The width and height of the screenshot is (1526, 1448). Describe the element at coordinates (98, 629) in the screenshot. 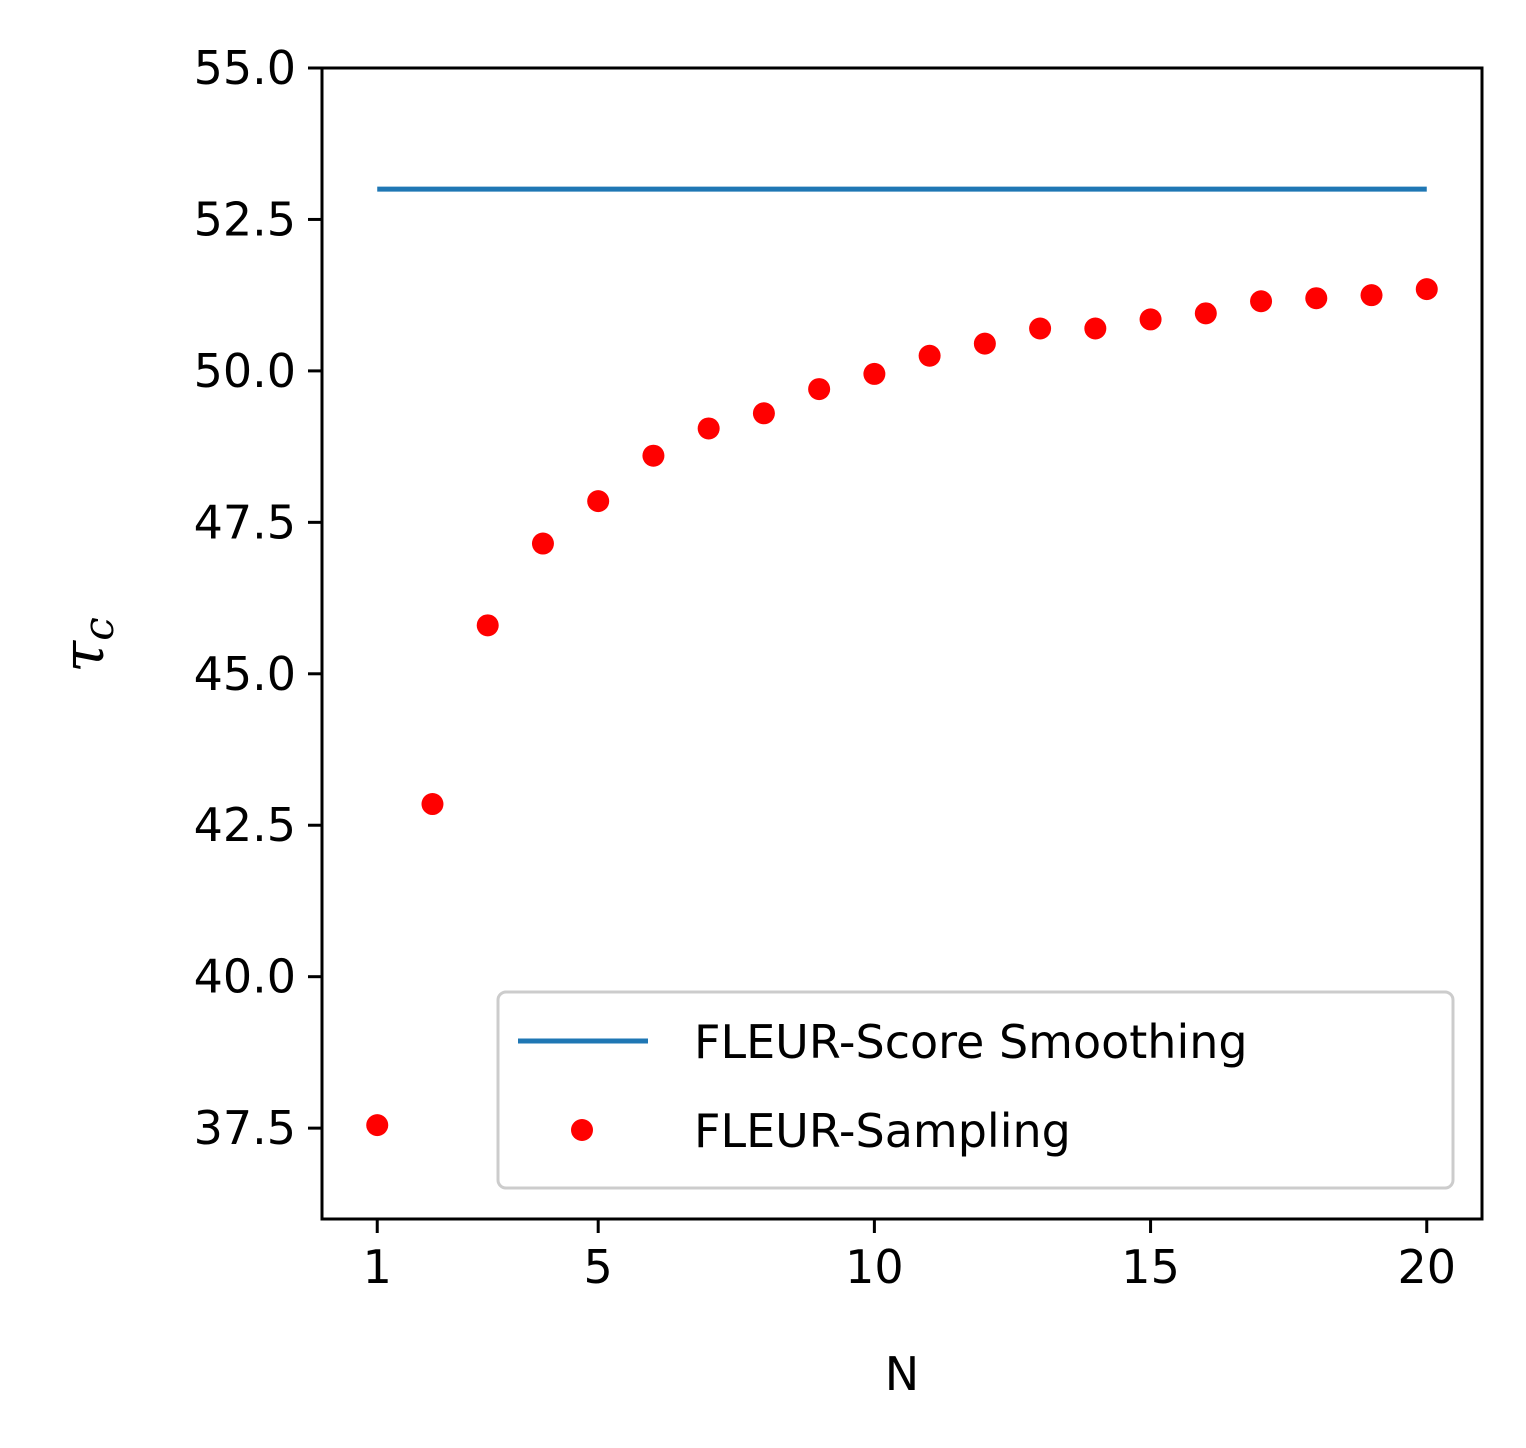

I see `y-axis-label-subscript: c` at that location.